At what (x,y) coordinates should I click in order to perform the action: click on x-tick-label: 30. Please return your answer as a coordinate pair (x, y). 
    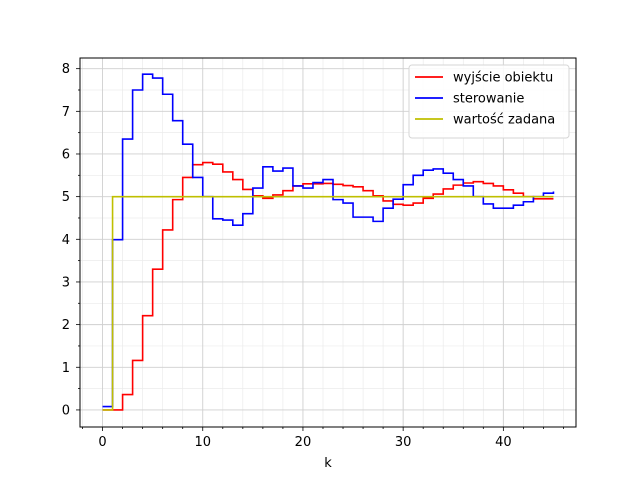
    Looking at the image, I should click on (403, 442).